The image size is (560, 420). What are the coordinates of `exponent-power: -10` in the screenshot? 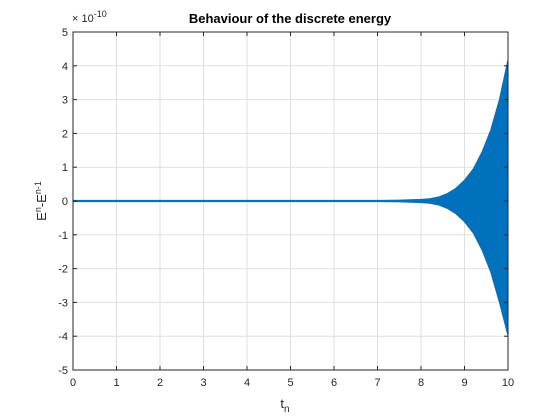 It's located at (100, 14).